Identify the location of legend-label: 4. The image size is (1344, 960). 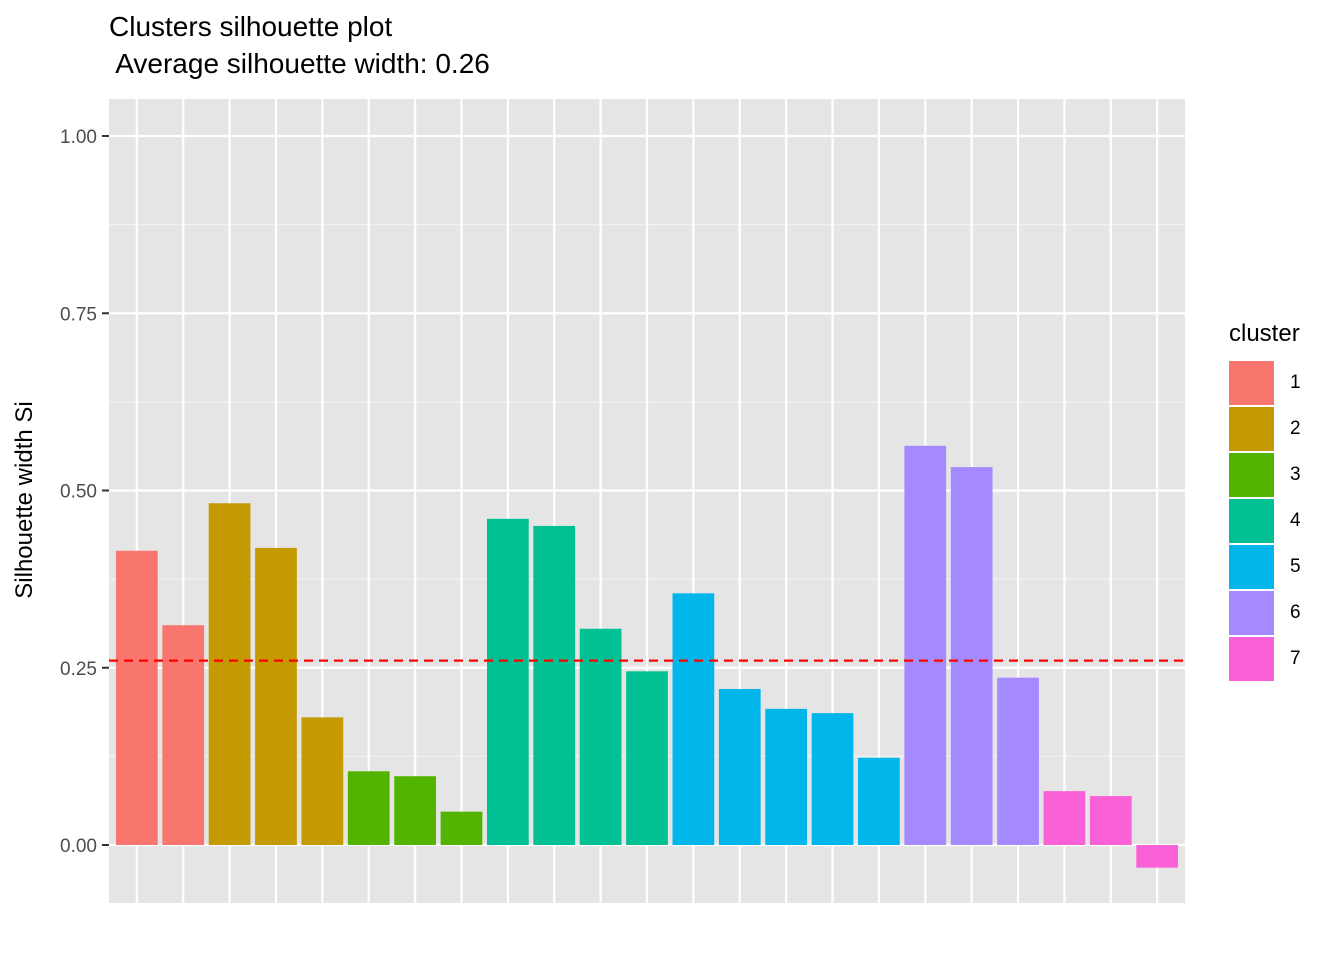
(1295, 520).